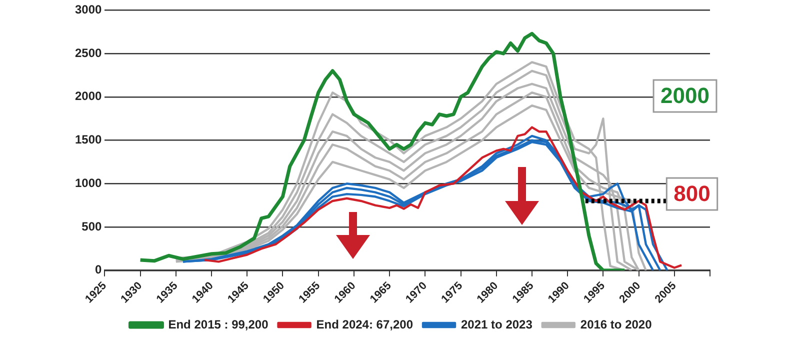 This screenshot has width=800, height=341. Describe the element at coordinates (98, 269) in the screenshot. I see `y-tick-label: 0` at that location.